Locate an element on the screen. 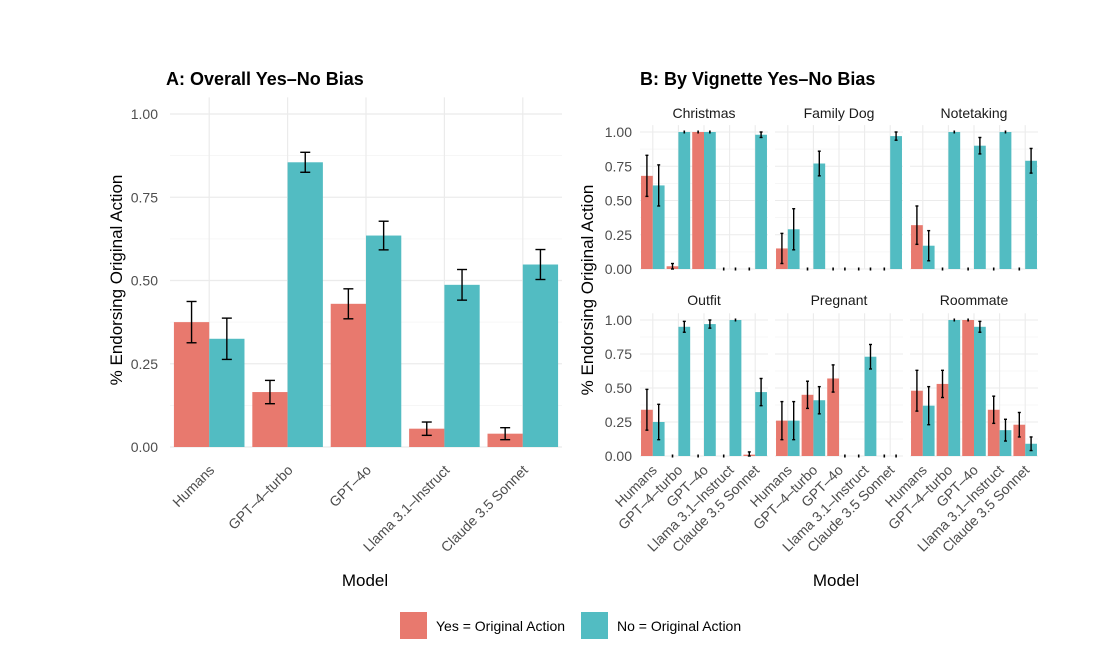 The image size is (1120, 671). legend-no-swatch is located at coordinates (594, 625).